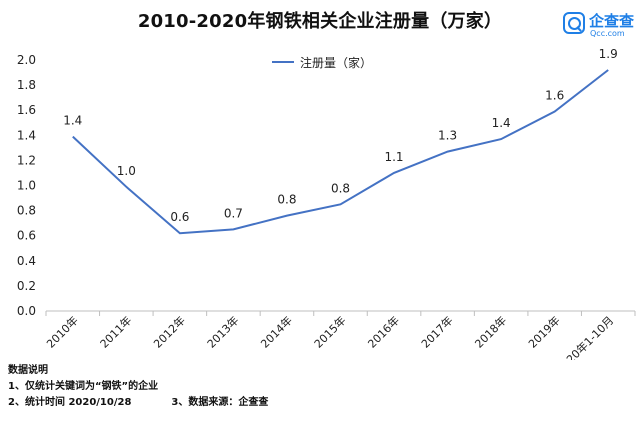 This screenshot has height=423, width=640. Describe the element at coordinates (607, 33) in the screenshot. I see `brand-sub: Qcc.com` at that location.